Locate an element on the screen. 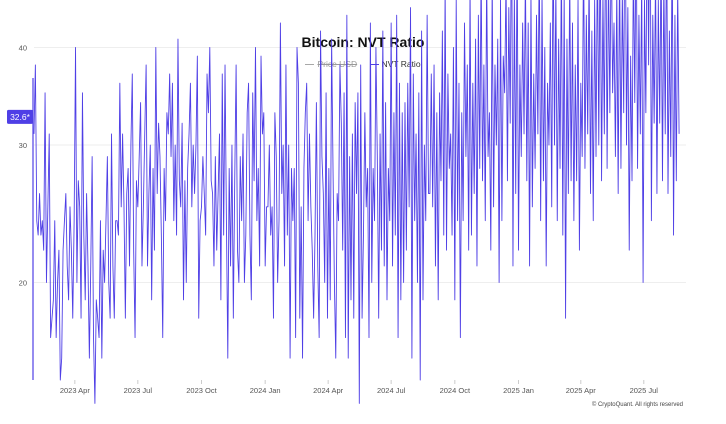  x-tick-label: 2023 Apr is located at coordinates (75, 390).